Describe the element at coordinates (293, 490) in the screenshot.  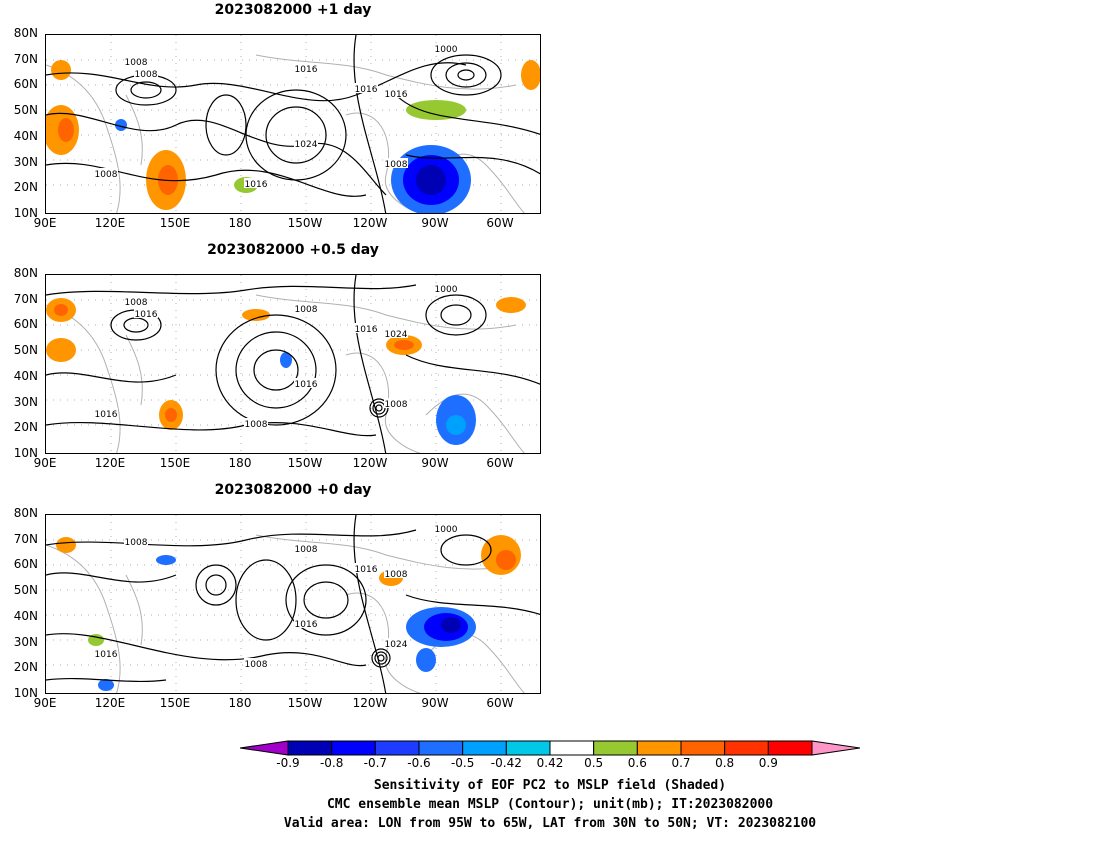
I see `panel-title: 2023082000 +0 day` at that location.